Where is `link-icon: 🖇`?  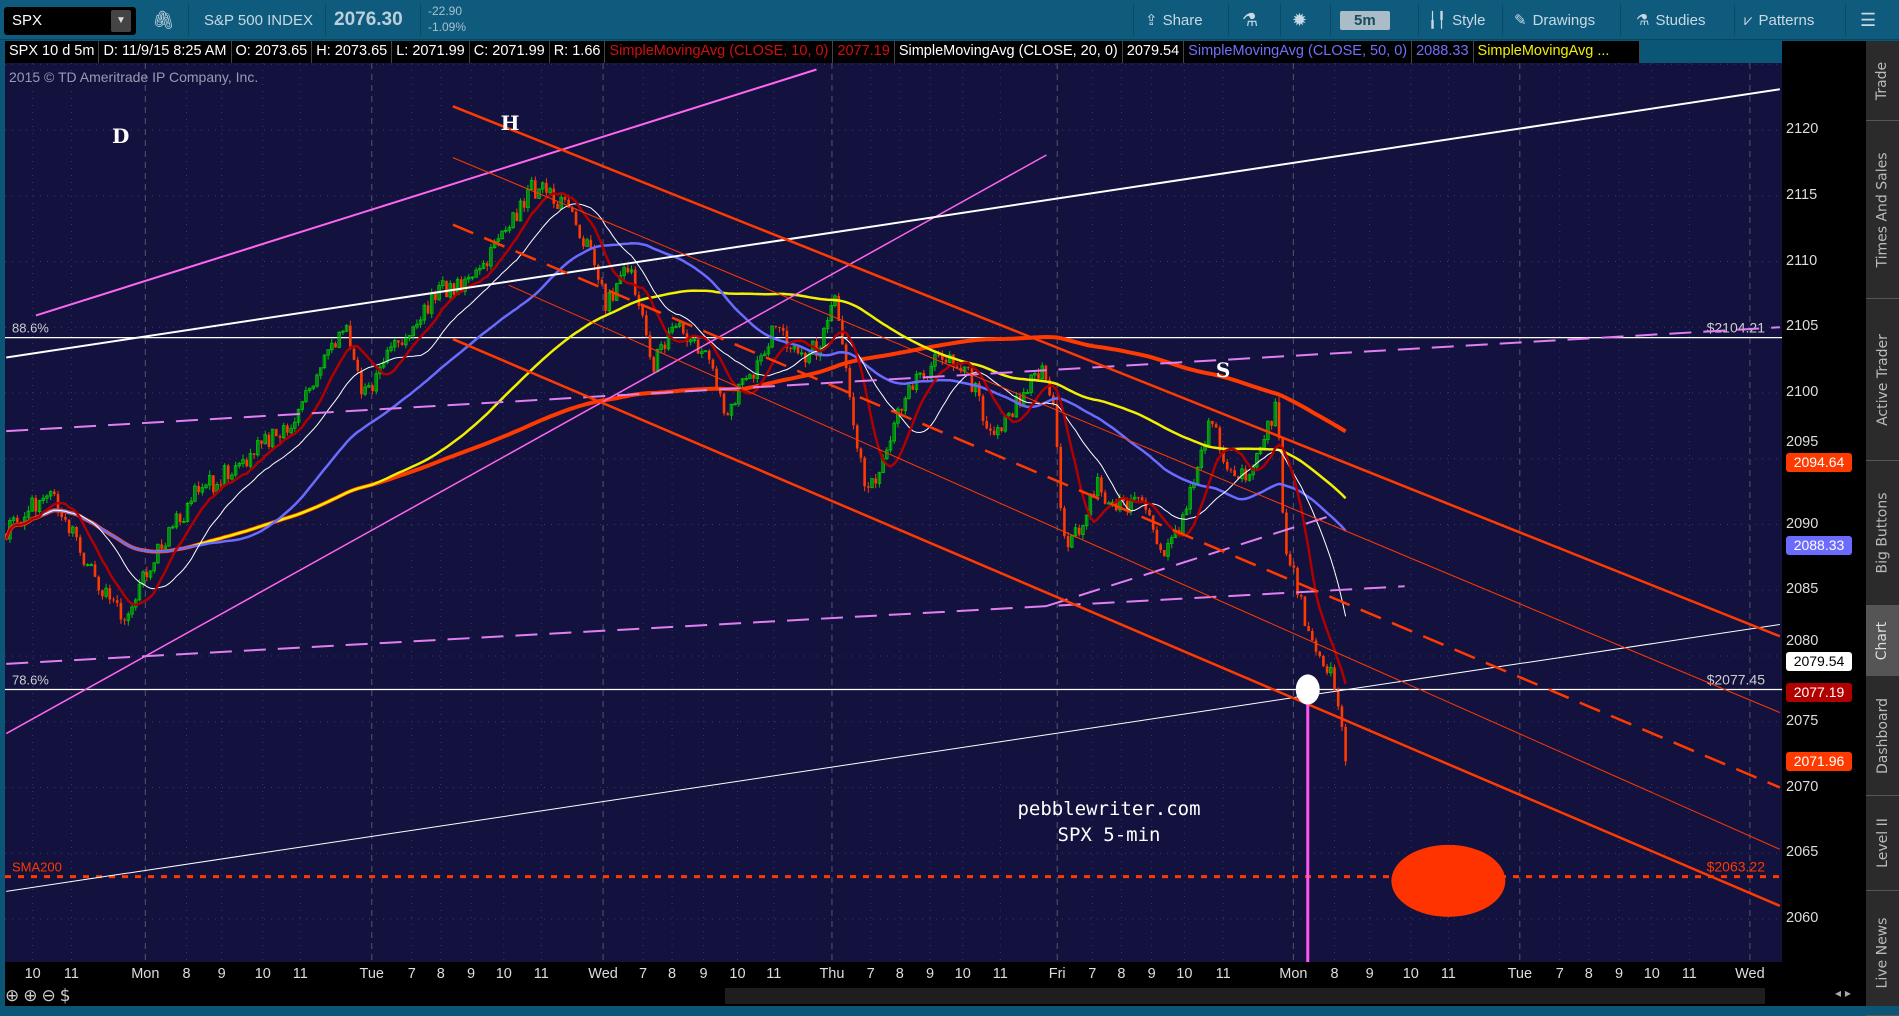 link-icon: 🖇 is located at coordinates (163, 19).